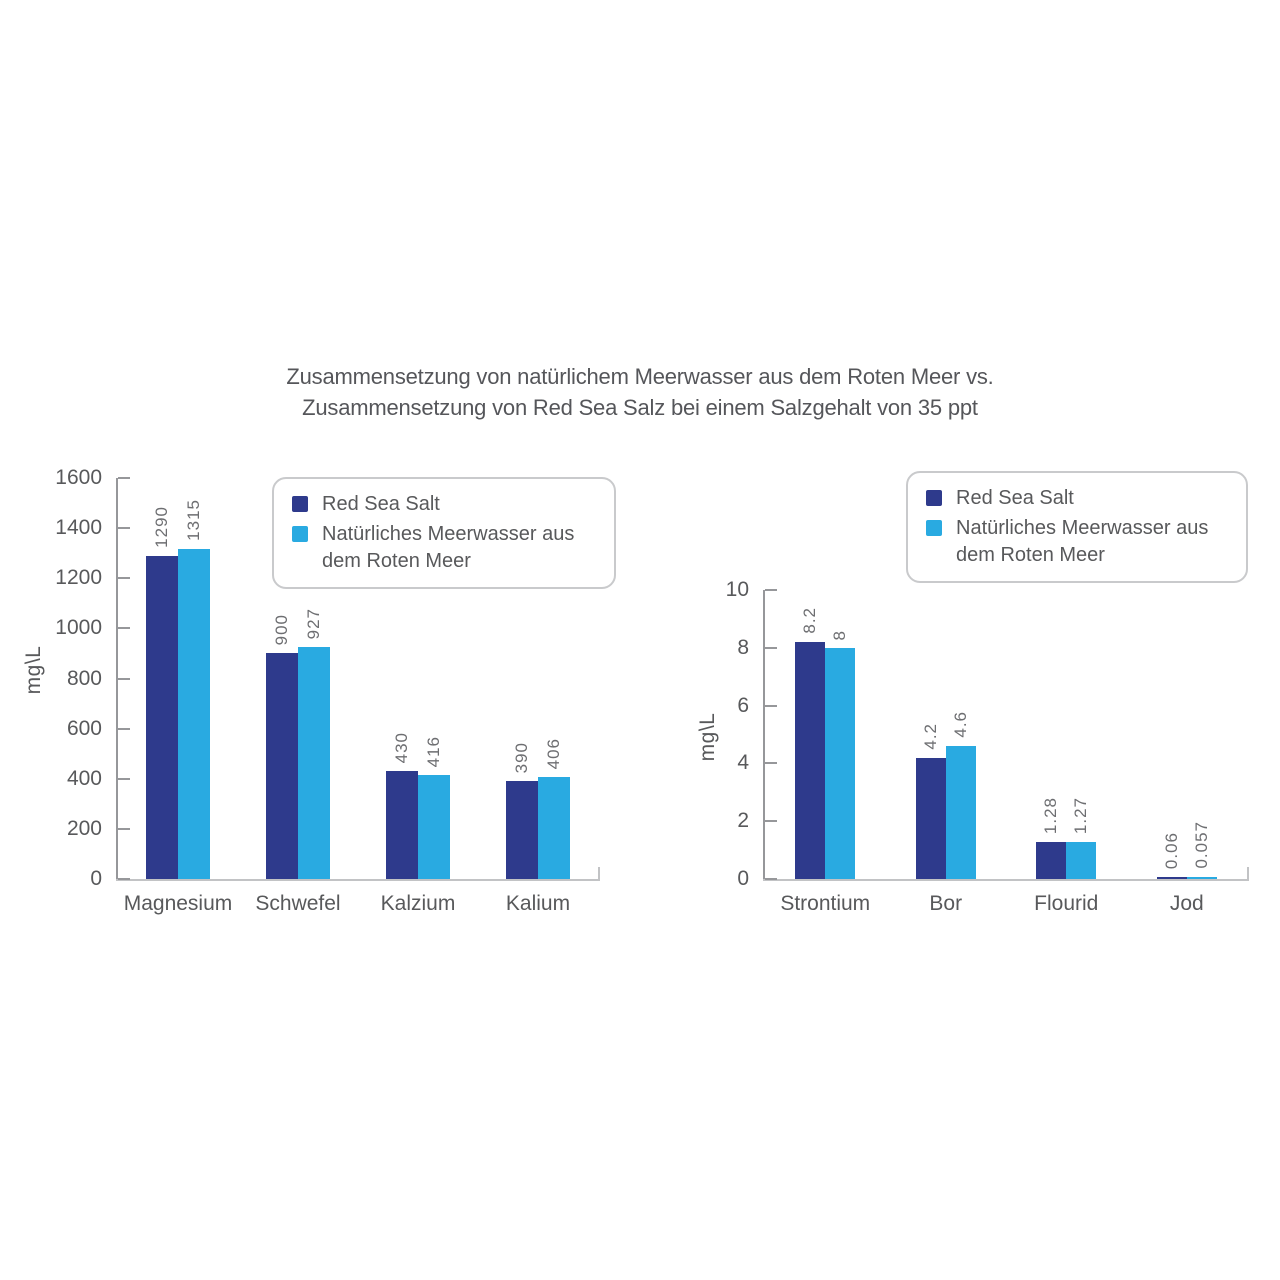 The image size is (1280, 1280). What do you see at coordinates (960, 724) in the screenshot?
I see `bar-value-nat-rliches-meerwasser-aus-dem-roten-meer-bor: 4.6` at bounding box center [960, 724].